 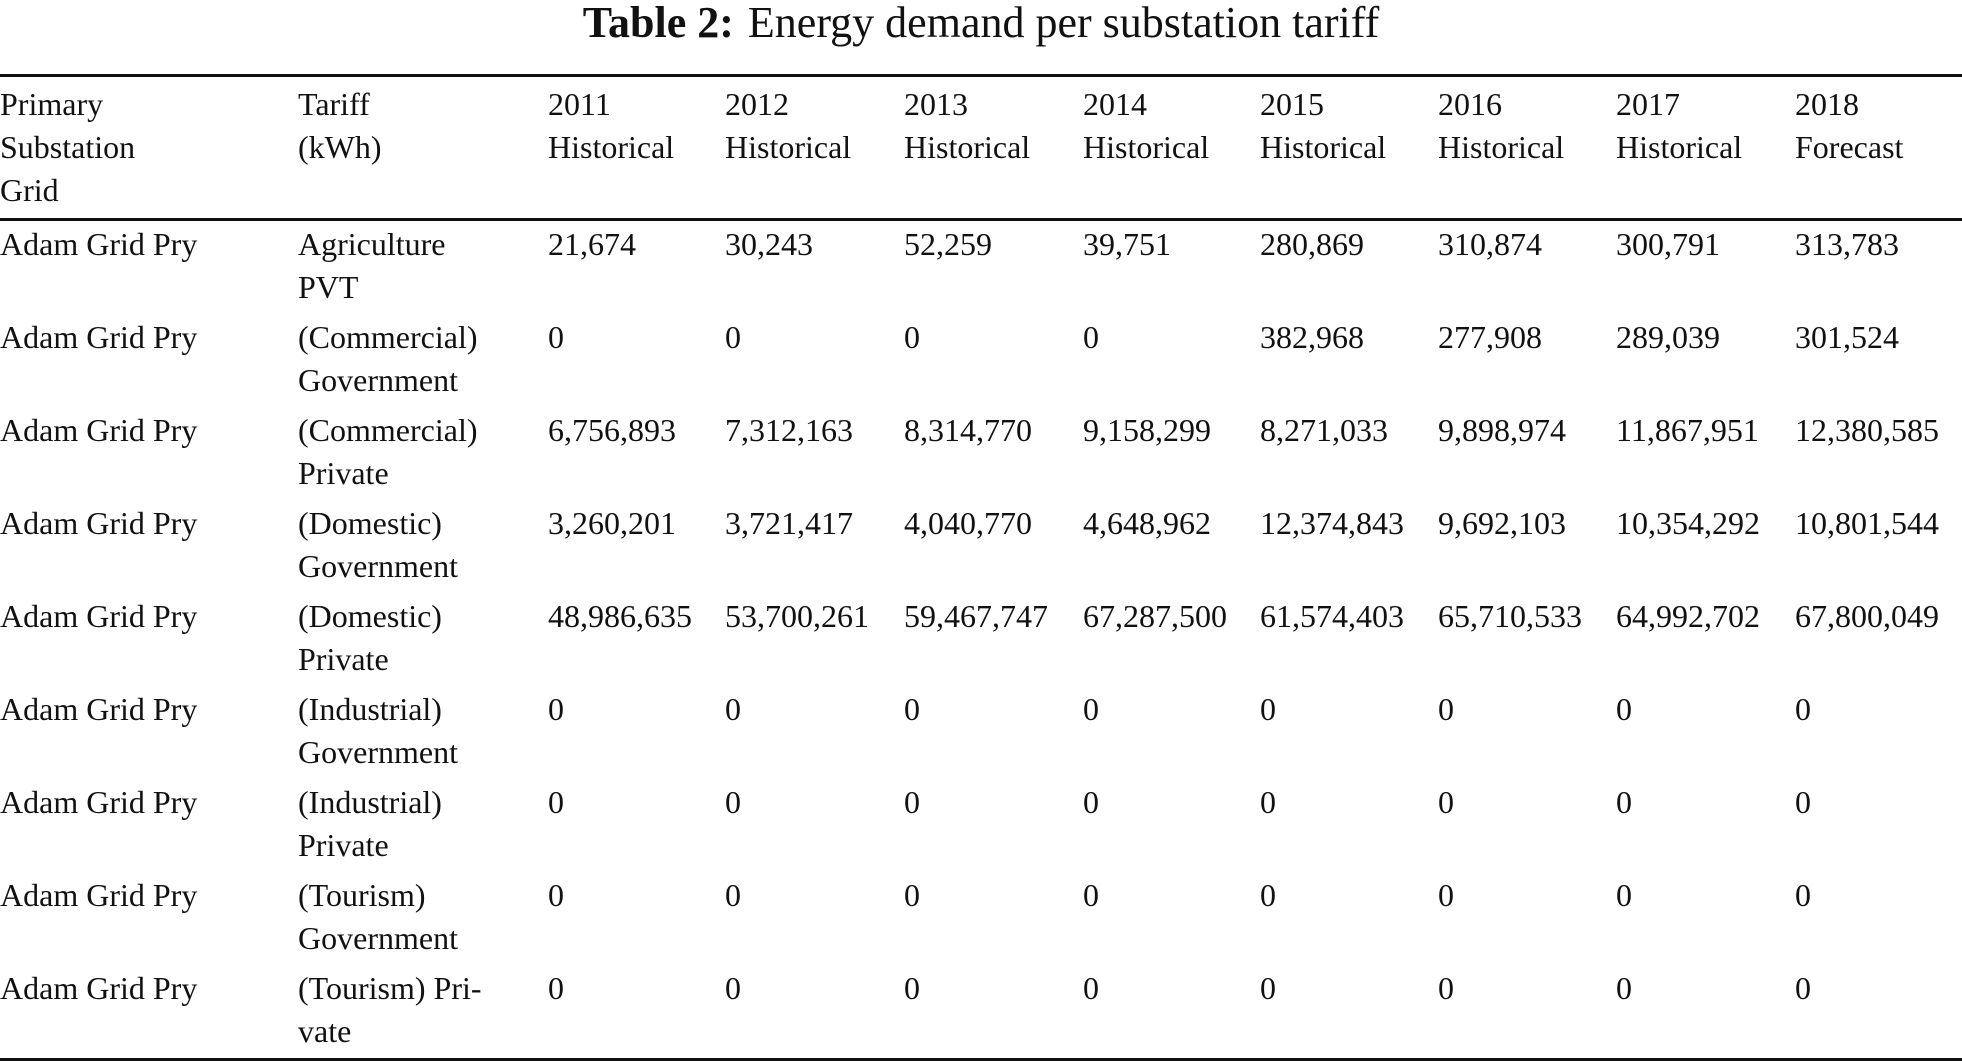 I want to click on table-row: Adam Grid Pry (Tourism) Pri- vate 0 0 0 0 0 0 0 0, so click(x=981, y=1012).